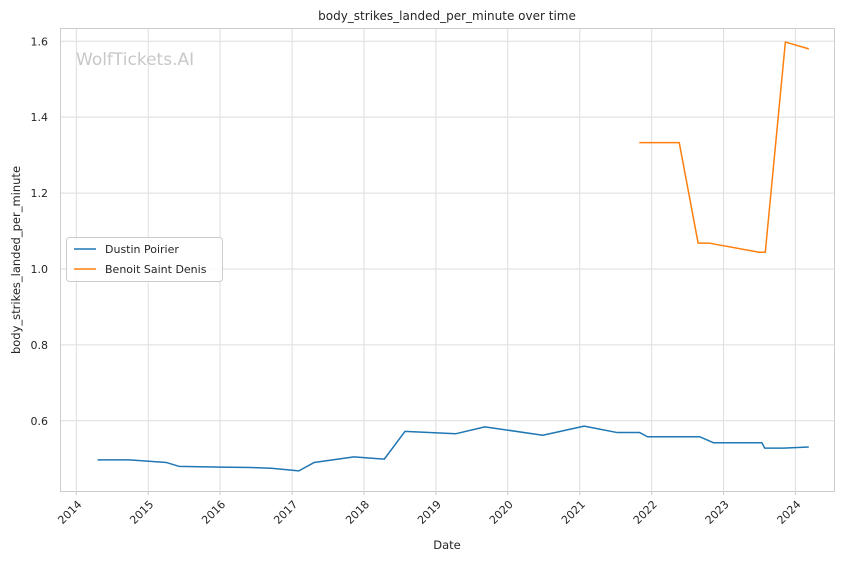 This screenshot has width=844, height=561. What do you see at coordinates (142, 249) in the screenshot?
I see `legend-label-dustin-poirier: Dustin Poirier` at bounding box center [142, 249].